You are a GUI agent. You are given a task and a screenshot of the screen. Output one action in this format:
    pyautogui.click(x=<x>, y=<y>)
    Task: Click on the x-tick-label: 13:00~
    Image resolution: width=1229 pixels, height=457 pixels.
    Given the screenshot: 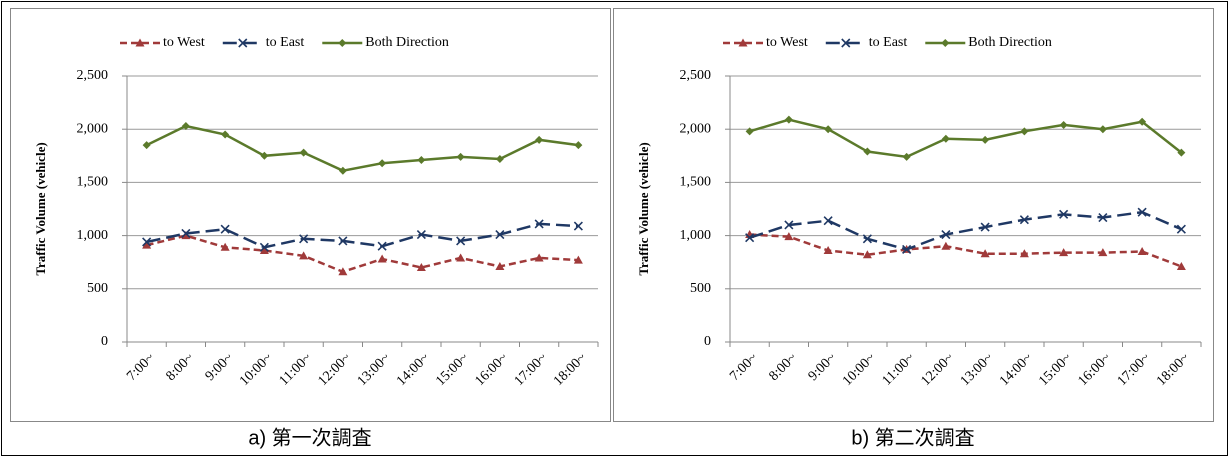 What is the action you would take?
    pyautogui.click(x=374, y=369)
    